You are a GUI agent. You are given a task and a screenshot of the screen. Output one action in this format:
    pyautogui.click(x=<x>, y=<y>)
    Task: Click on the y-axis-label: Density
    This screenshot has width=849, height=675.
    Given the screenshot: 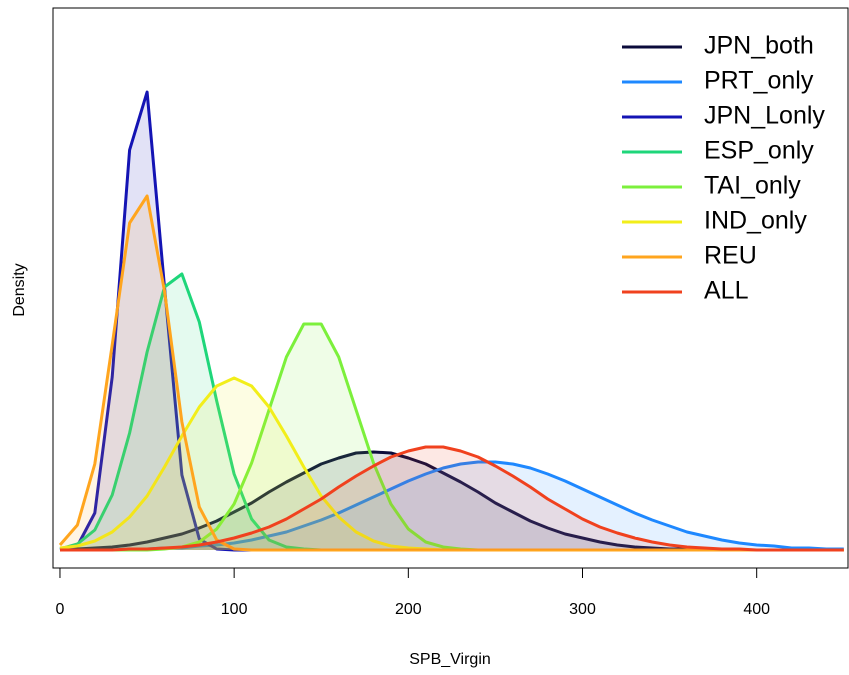 What is the action you would take?
    pyautogui.click(x=19, y=289)
    